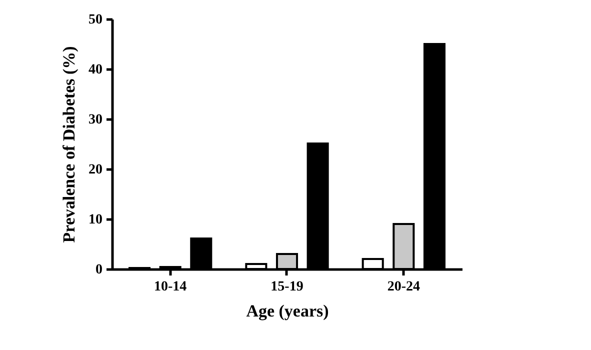  I want to click on y-tick-label: 0, so click(99, 270).